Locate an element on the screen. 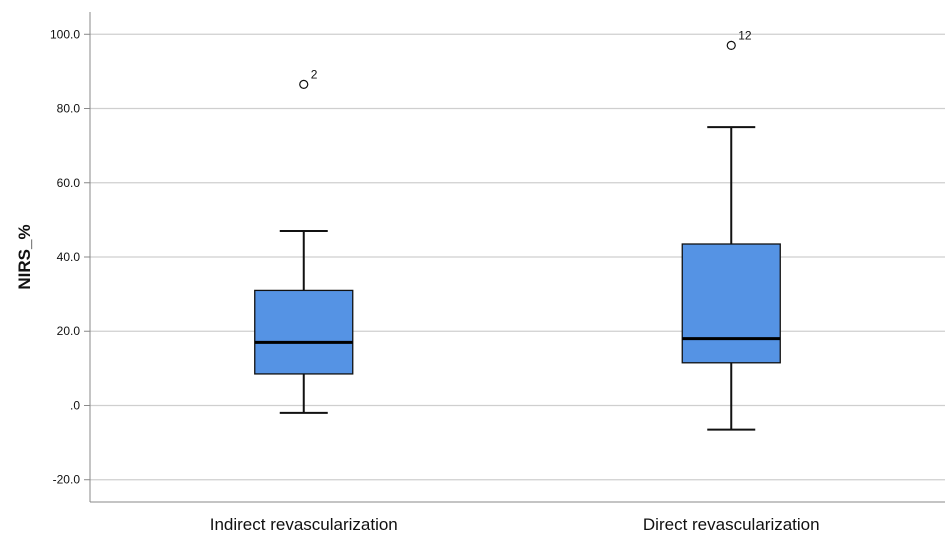 Image resolution: width=945 pixels, height=534 pixels. box-group: 12 is located at coordinates (731, 229).